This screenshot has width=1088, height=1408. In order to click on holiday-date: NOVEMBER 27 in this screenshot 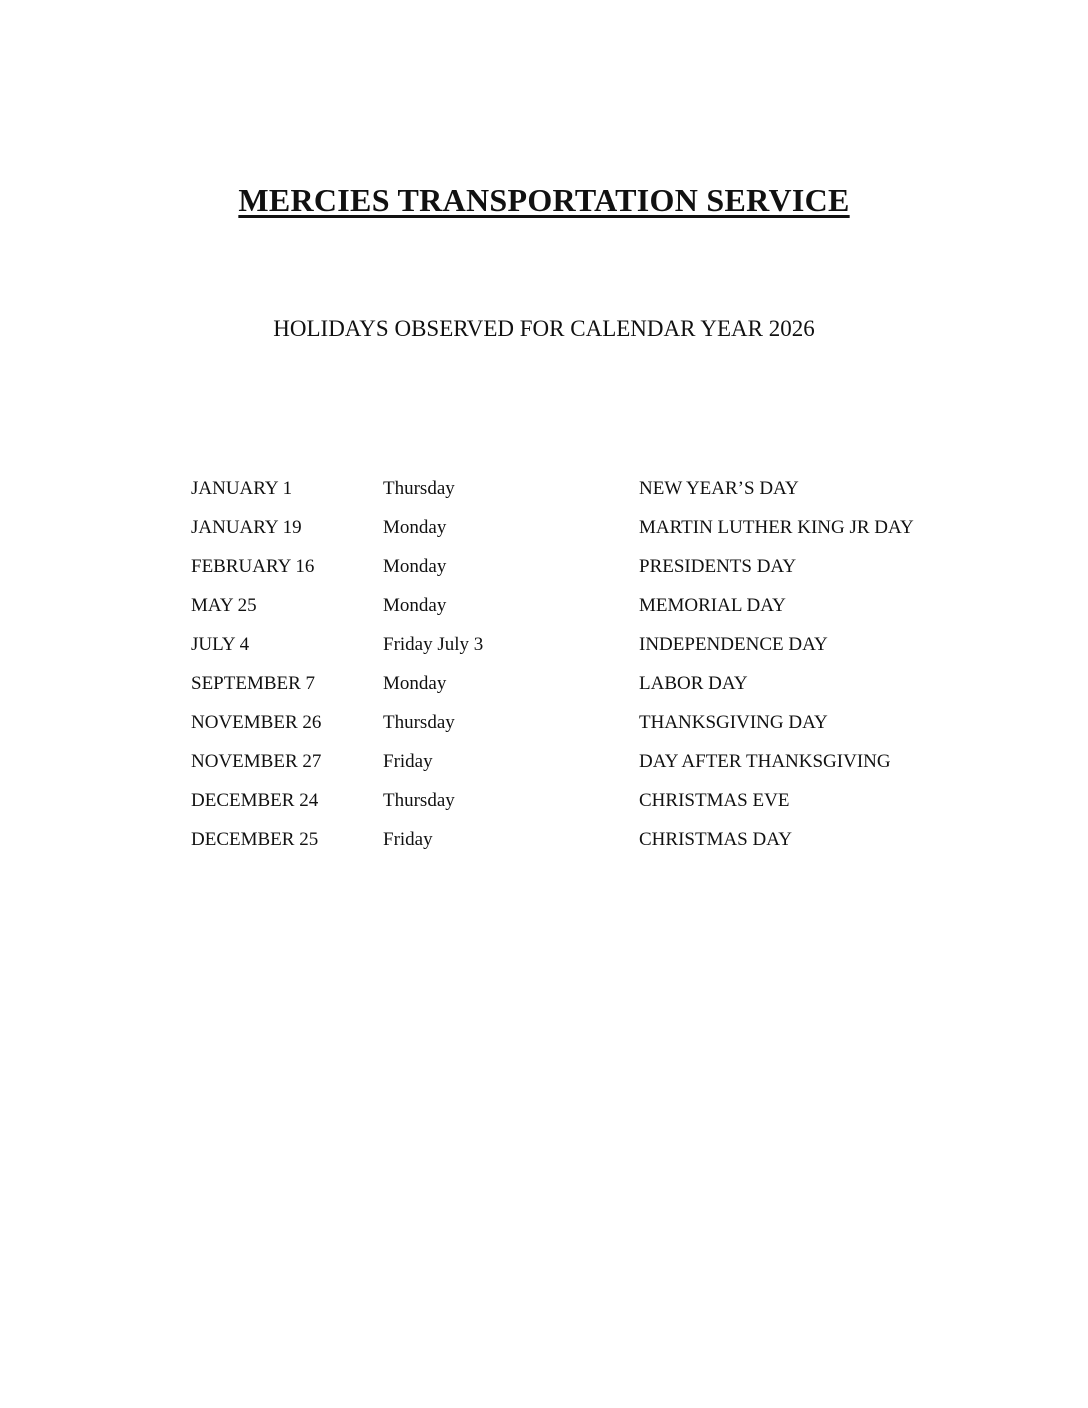, I will do `click(256, 761)`.